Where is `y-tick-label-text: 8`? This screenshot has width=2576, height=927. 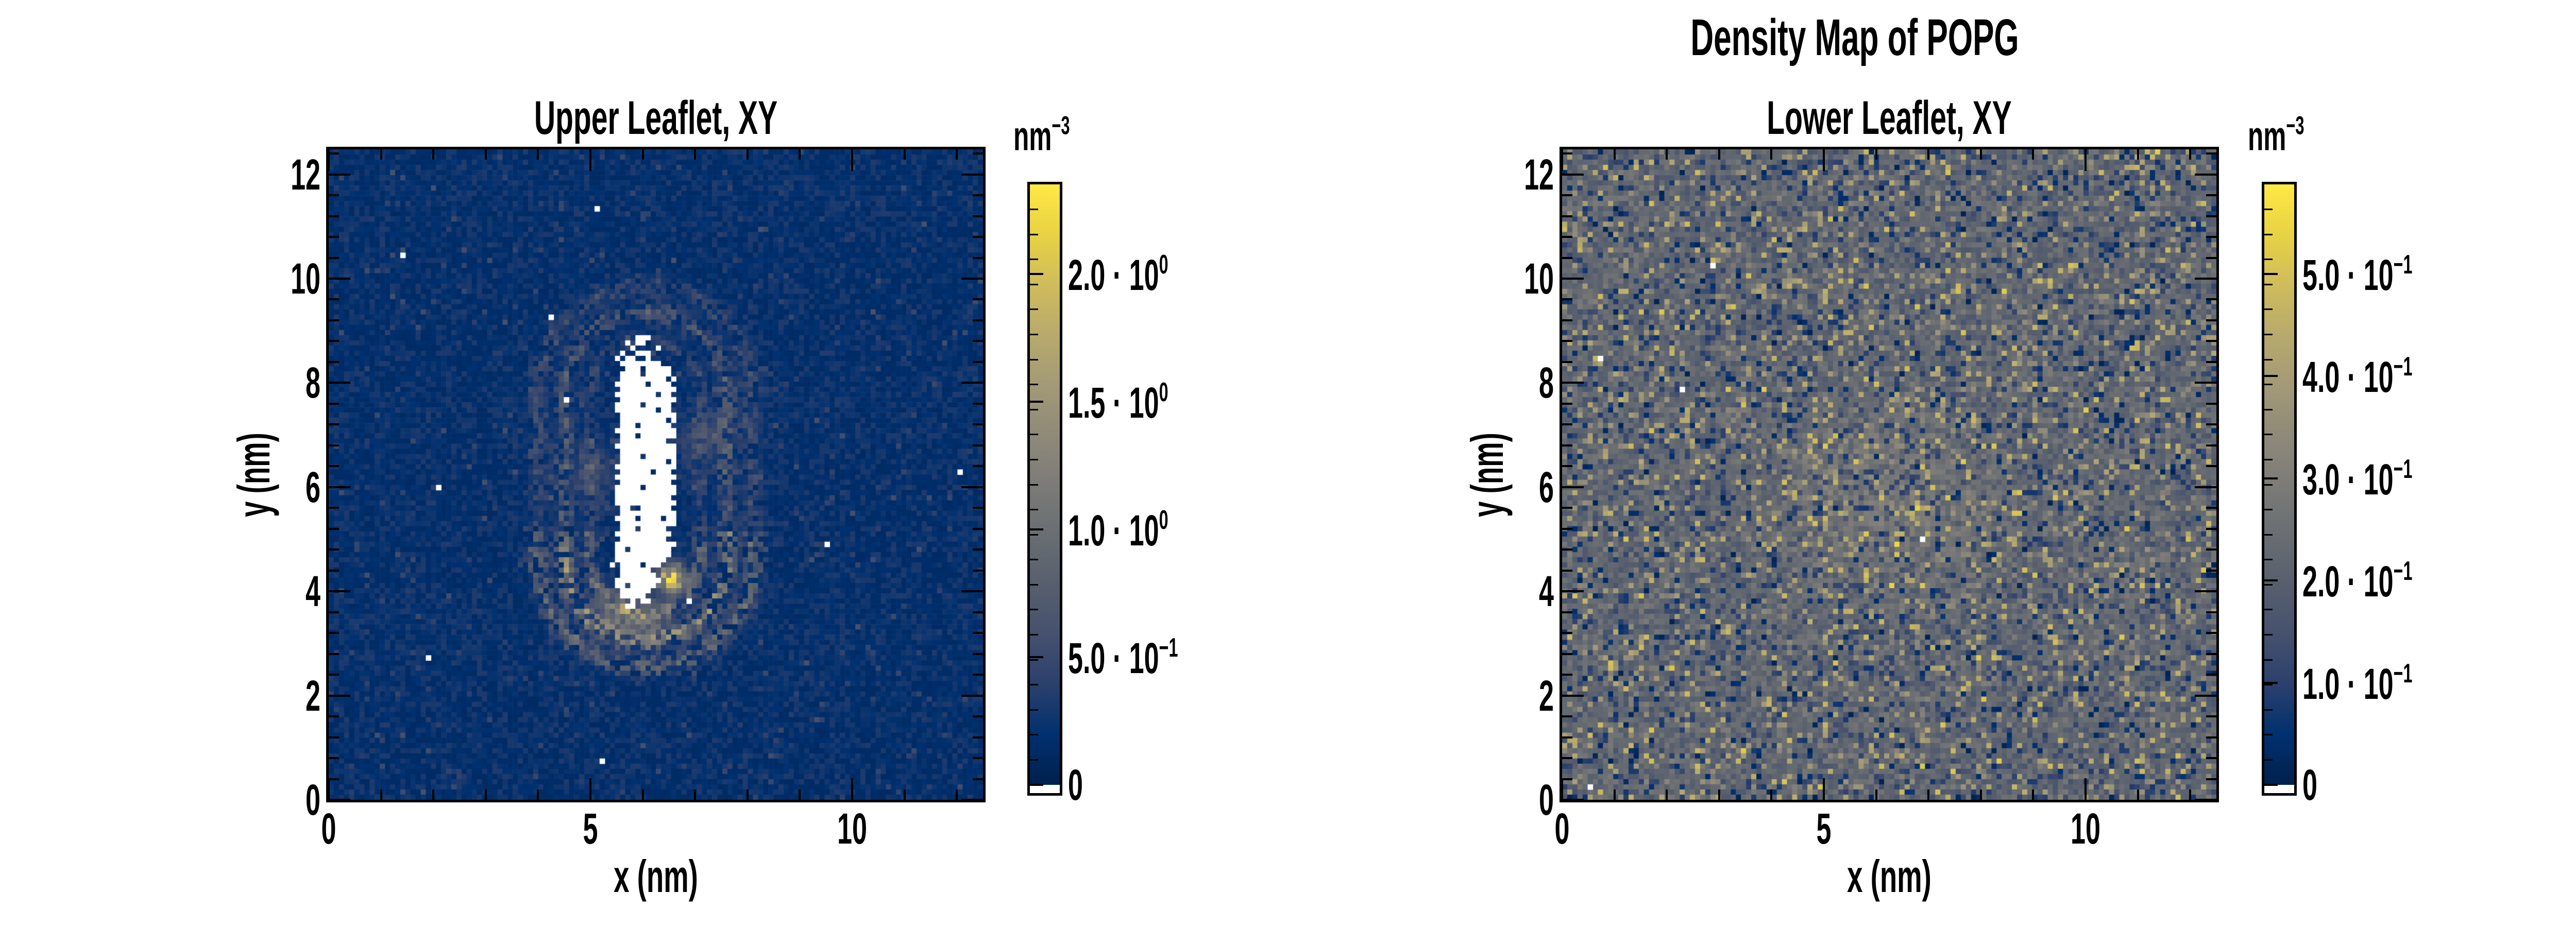
y-tick-label-text: 8 is located at coordinates (313, 382).